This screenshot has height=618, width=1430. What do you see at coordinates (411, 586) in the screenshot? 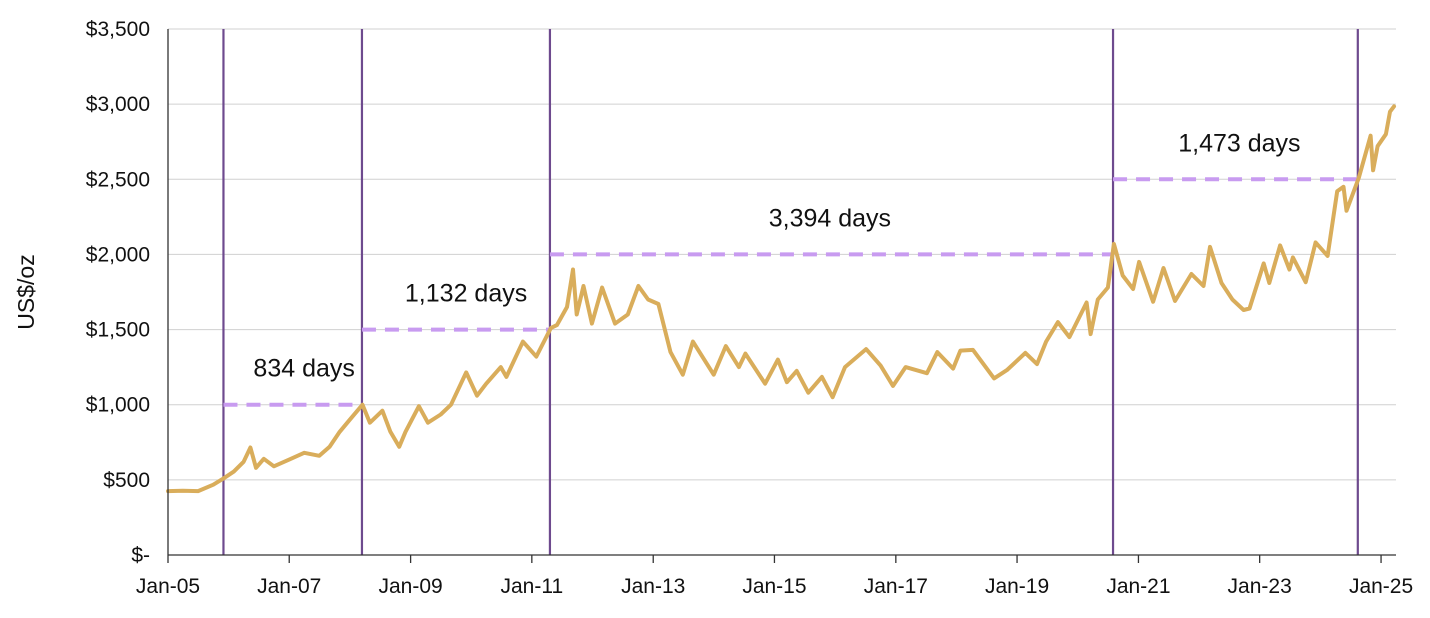
I see `x-tick-label: Jan-09` at bounding box center [411, 586].